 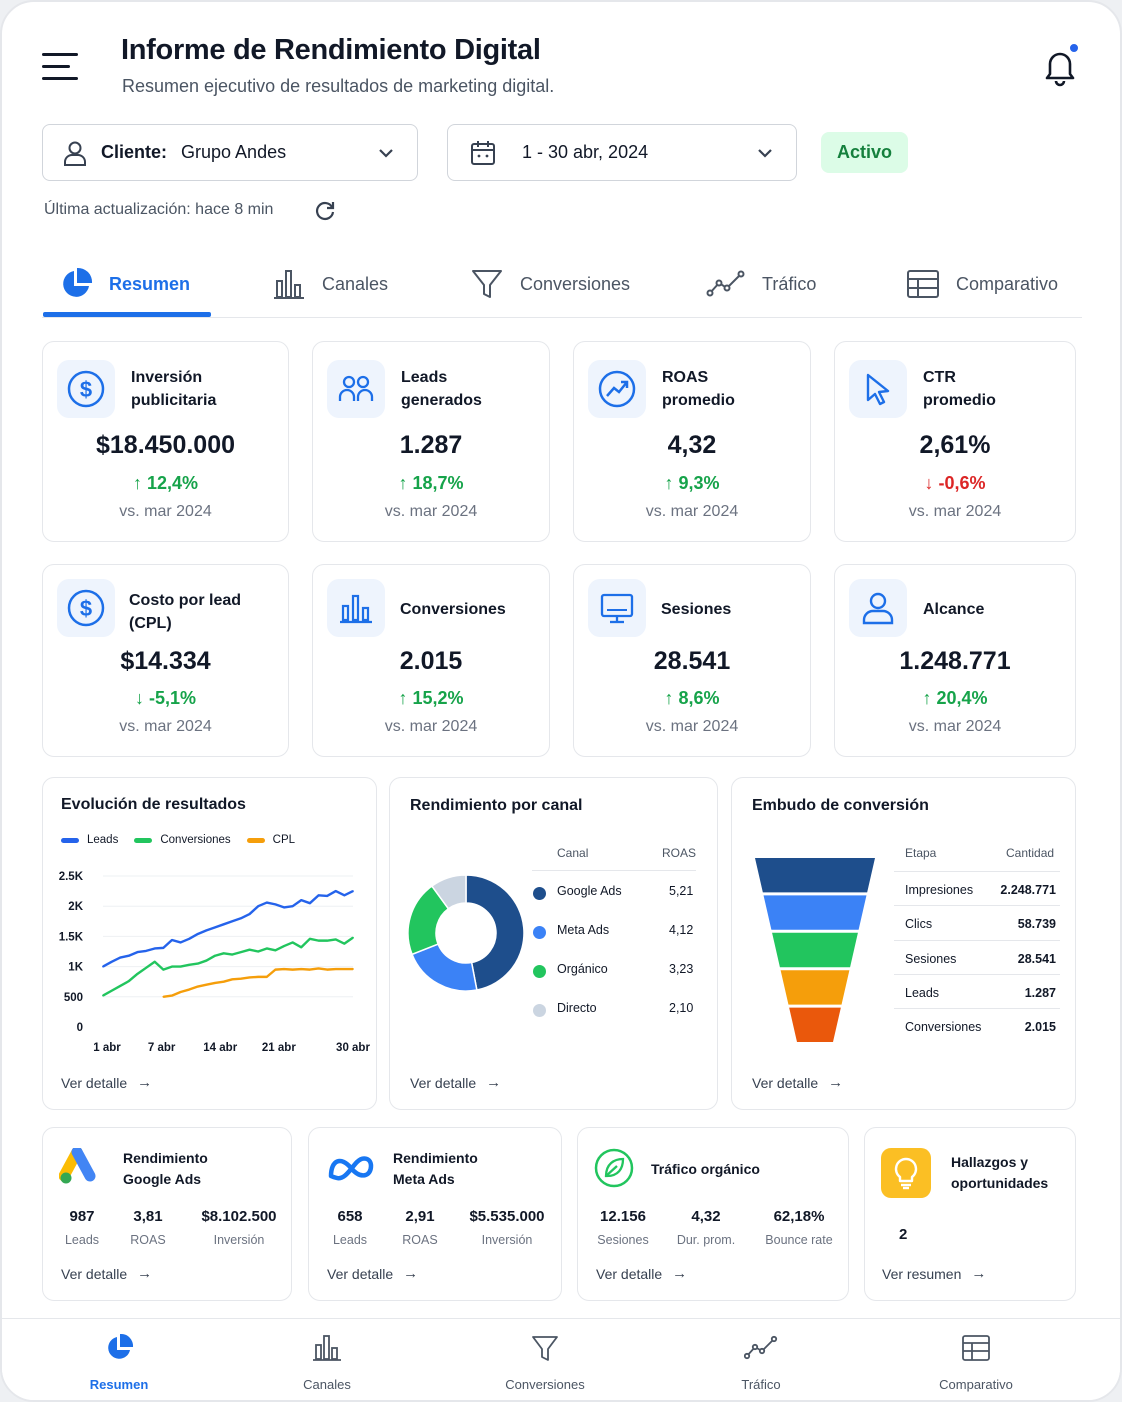 I want to click on nav-conversiones: Conversiones, so click(x=545, y=1362).